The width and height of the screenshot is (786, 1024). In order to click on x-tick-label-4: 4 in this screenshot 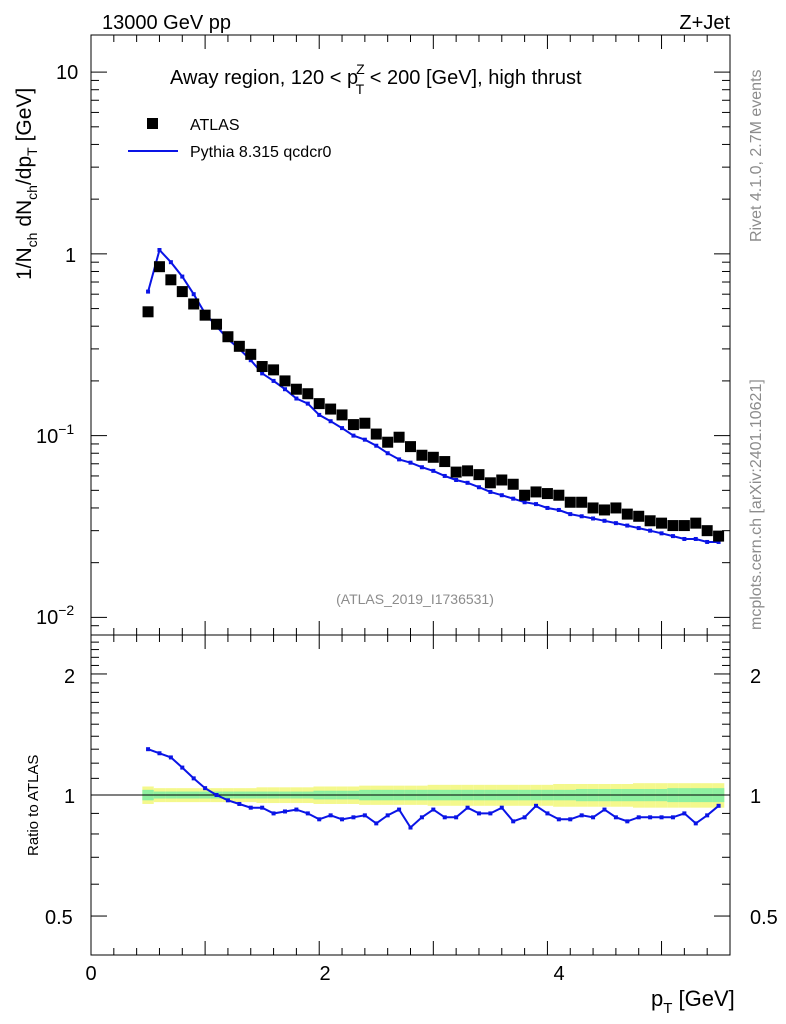, I will do `click(558, 974)`.